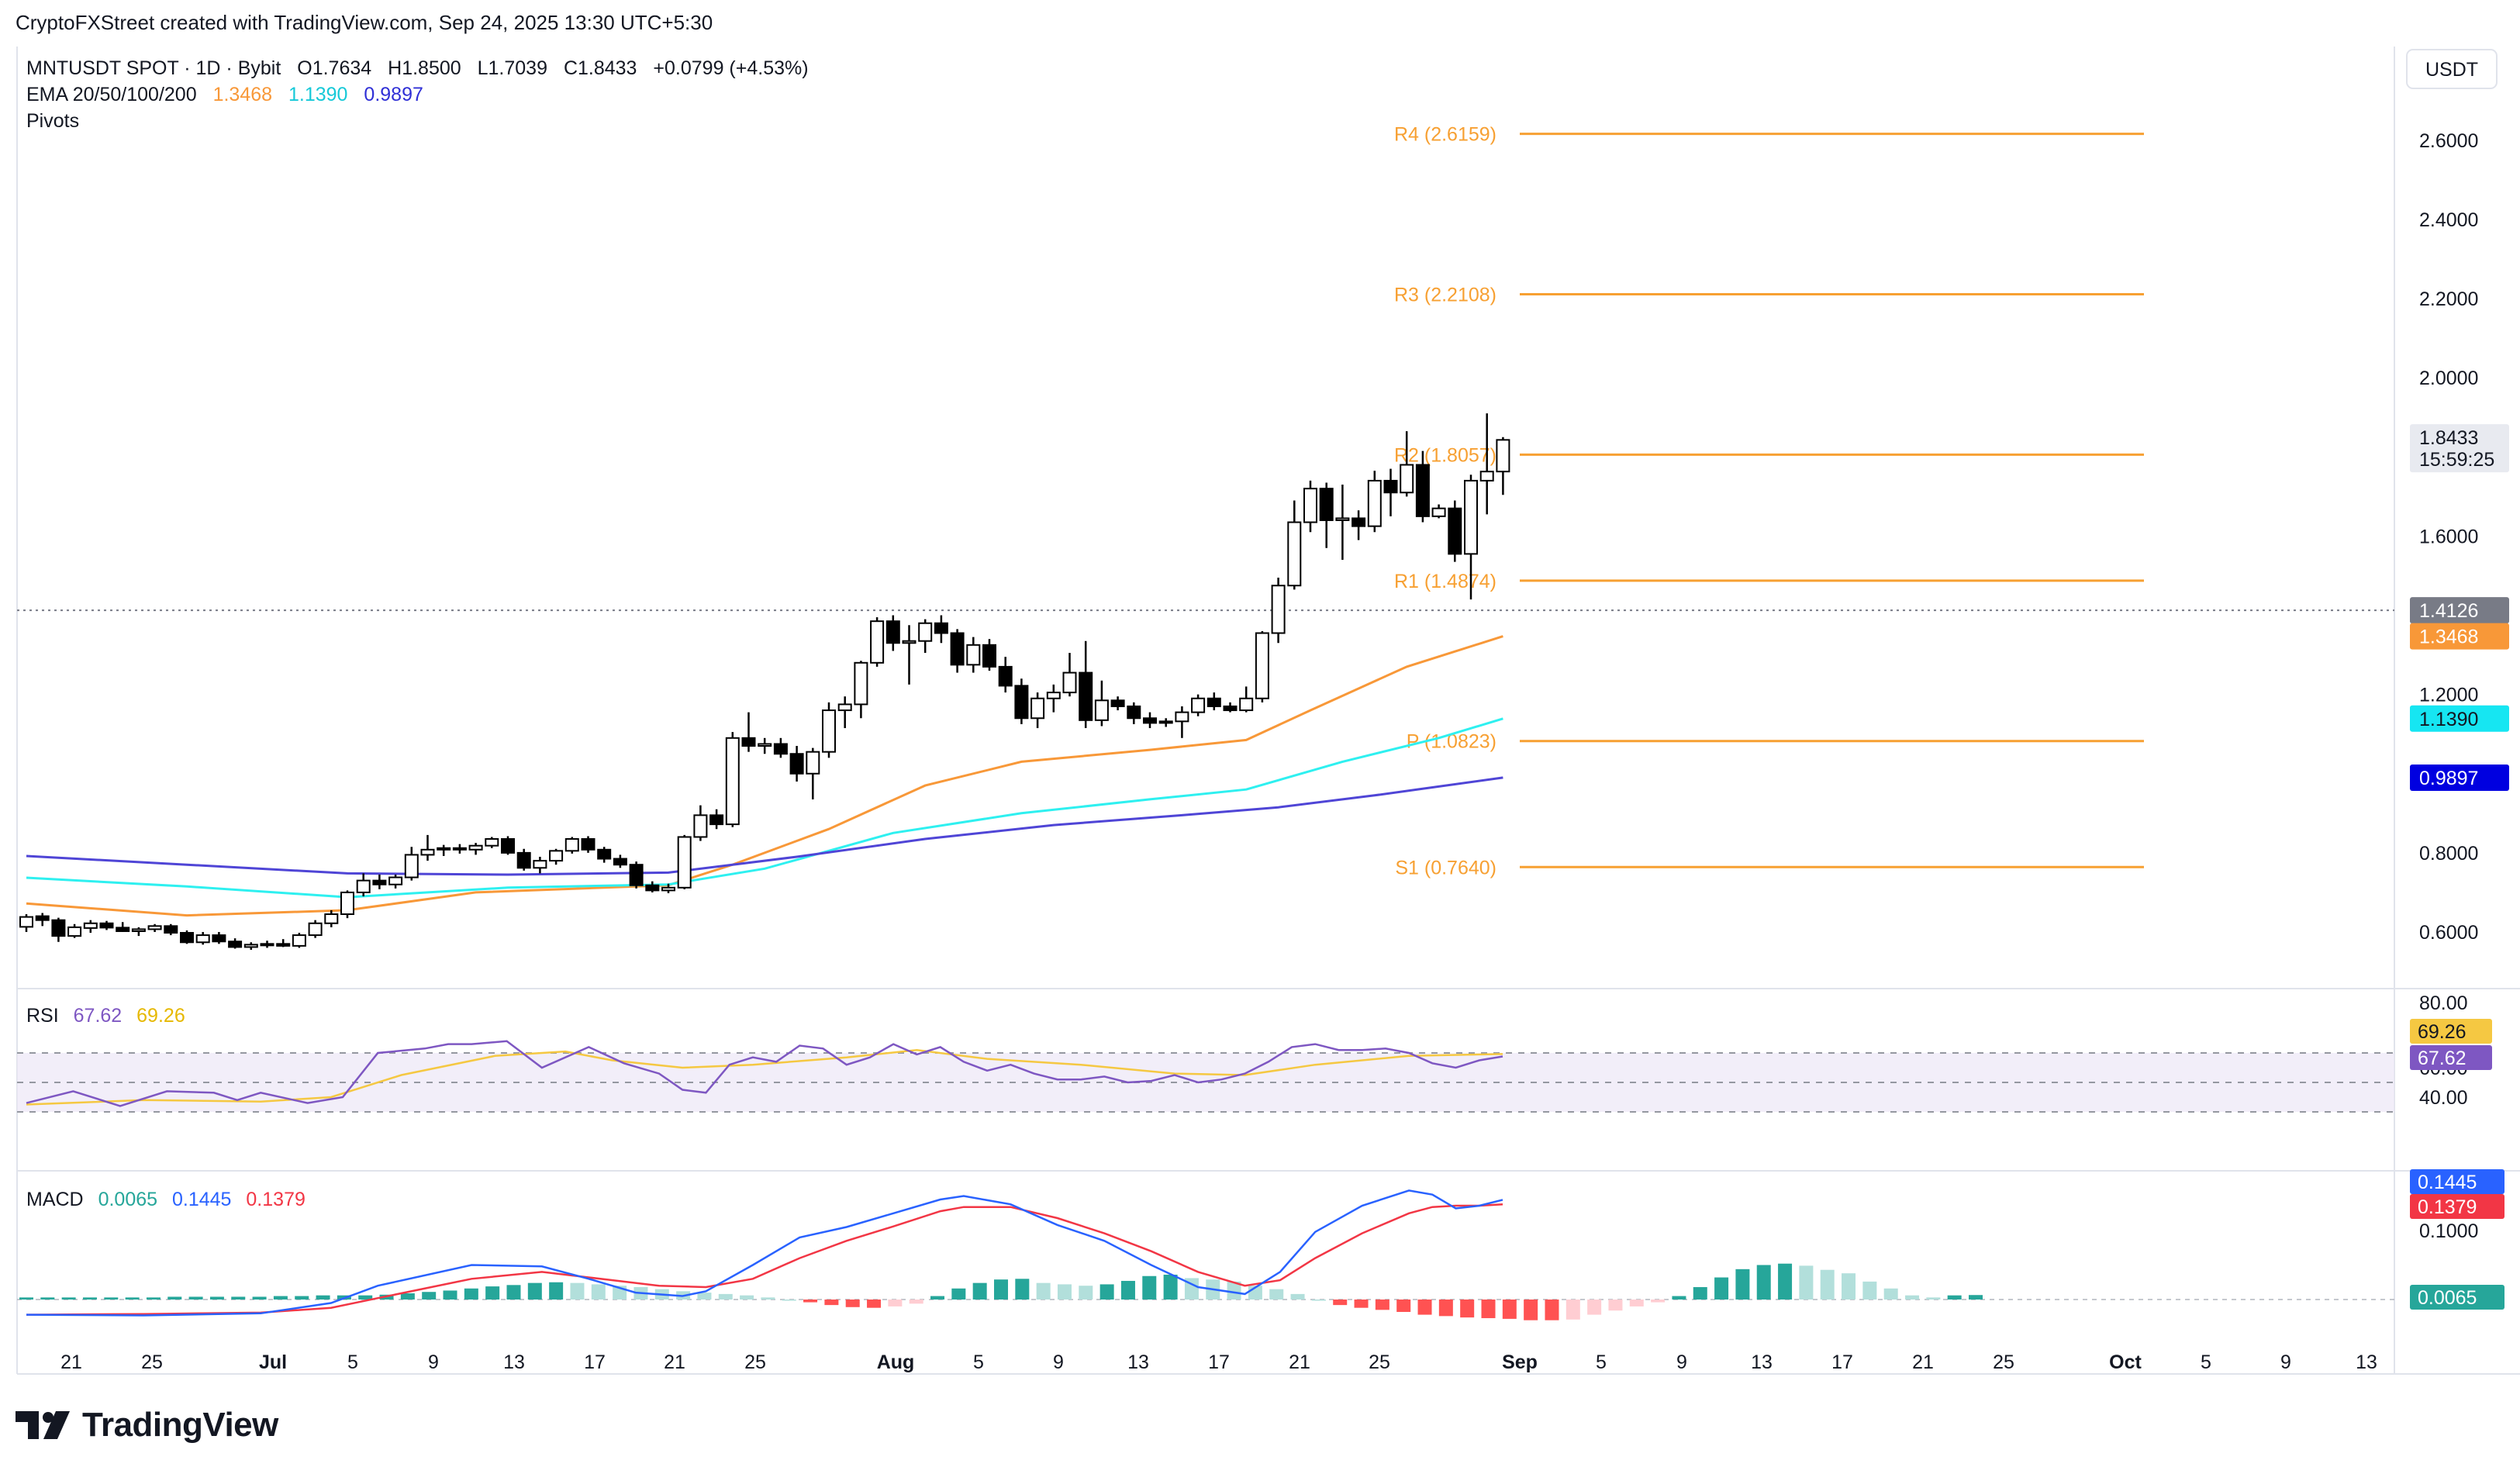  What do you see at coordinates (595, 1362) in the screenshot?
I see `time-tick-label: 17` at bounding box center [595, 1362].